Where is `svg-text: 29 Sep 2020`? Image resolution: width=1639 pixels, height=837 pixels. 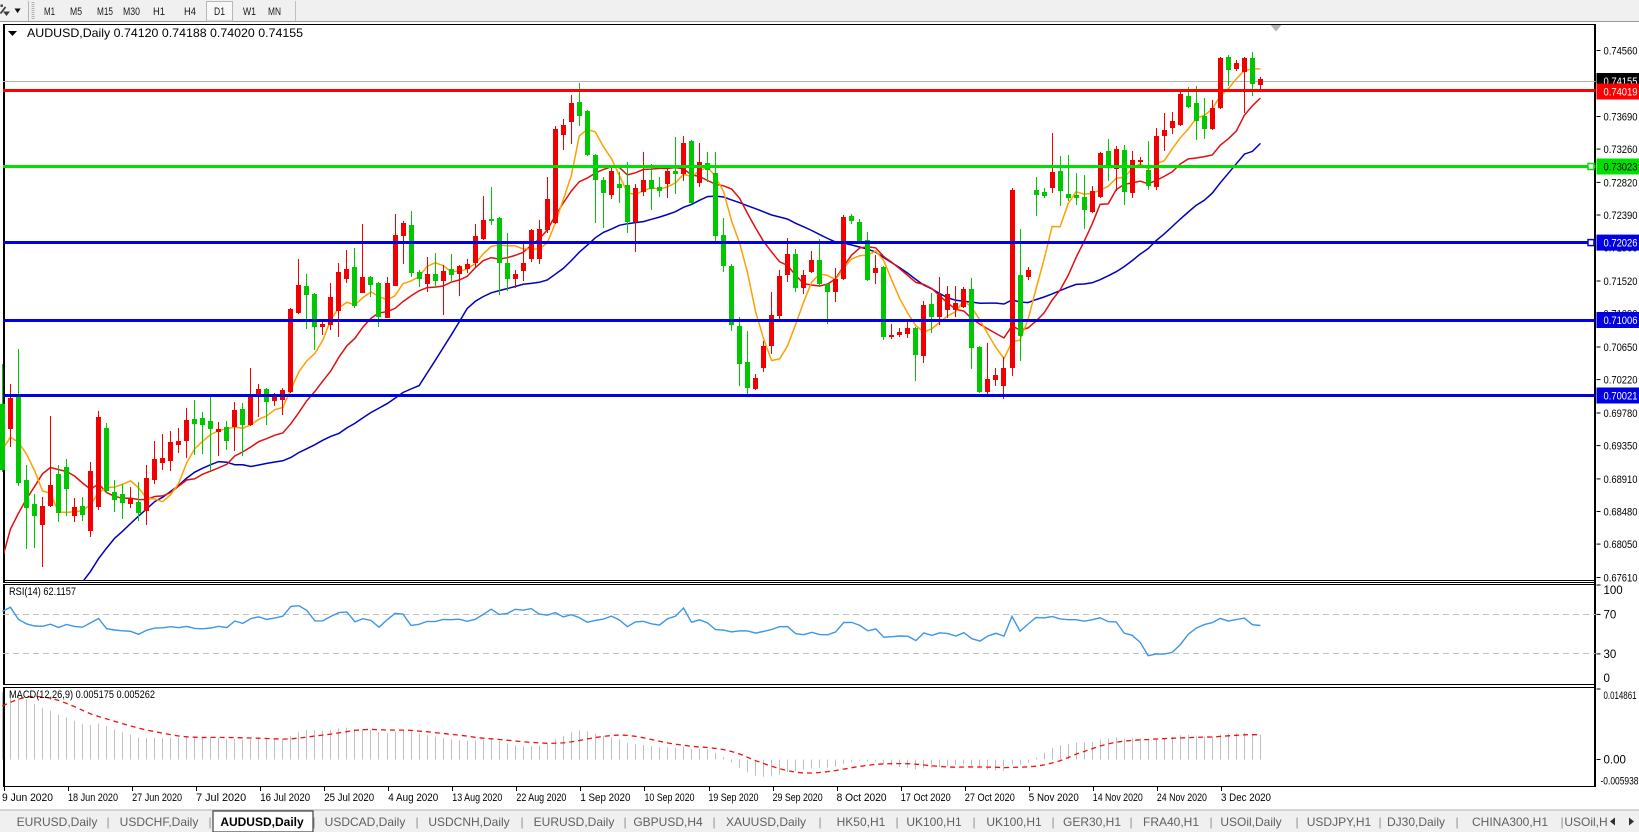
svg-text: 29 Sep 2020 is located at coordinates (798, 798).